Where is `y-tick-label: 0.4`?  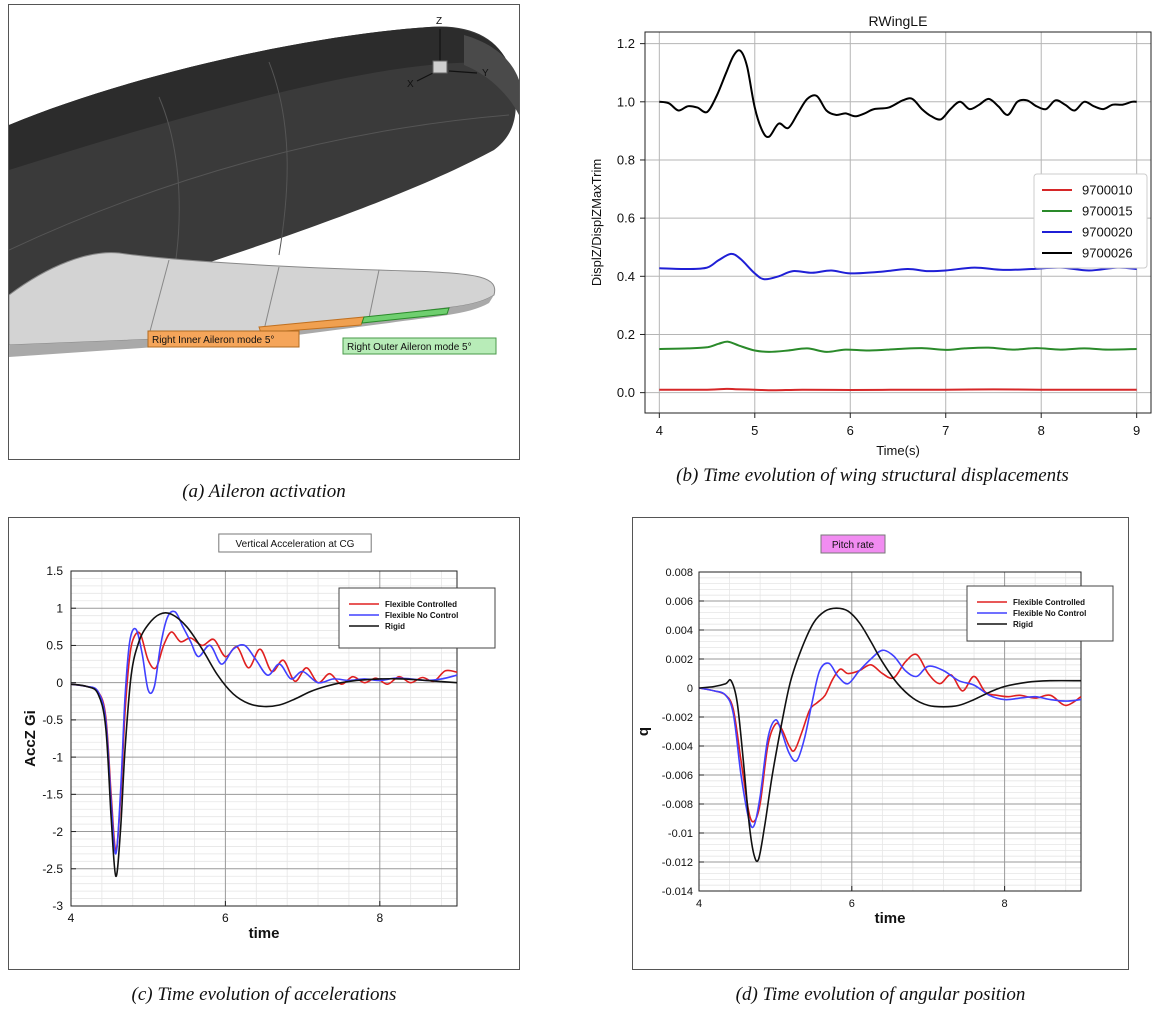 y-tick-label: 0.4 is located at coordinates (626, 276).